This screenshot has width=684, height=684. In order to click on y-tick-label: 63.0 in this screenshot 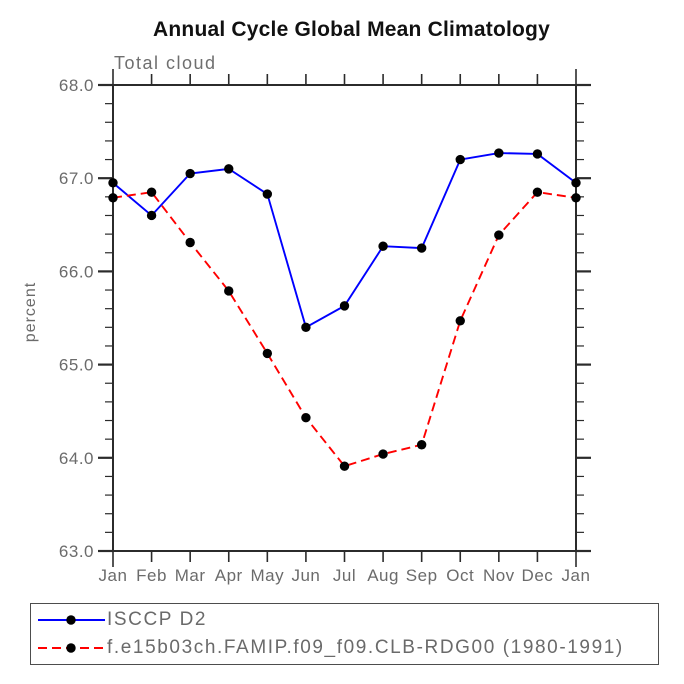, I will do `click(76, 551)`.